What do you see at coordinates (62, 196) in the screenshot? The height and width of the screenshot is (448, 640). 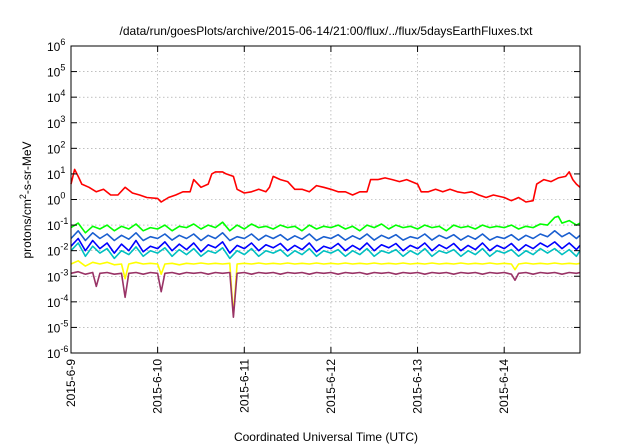 I see `y-tick-exponent: 0` at bounding box center [62, 196].